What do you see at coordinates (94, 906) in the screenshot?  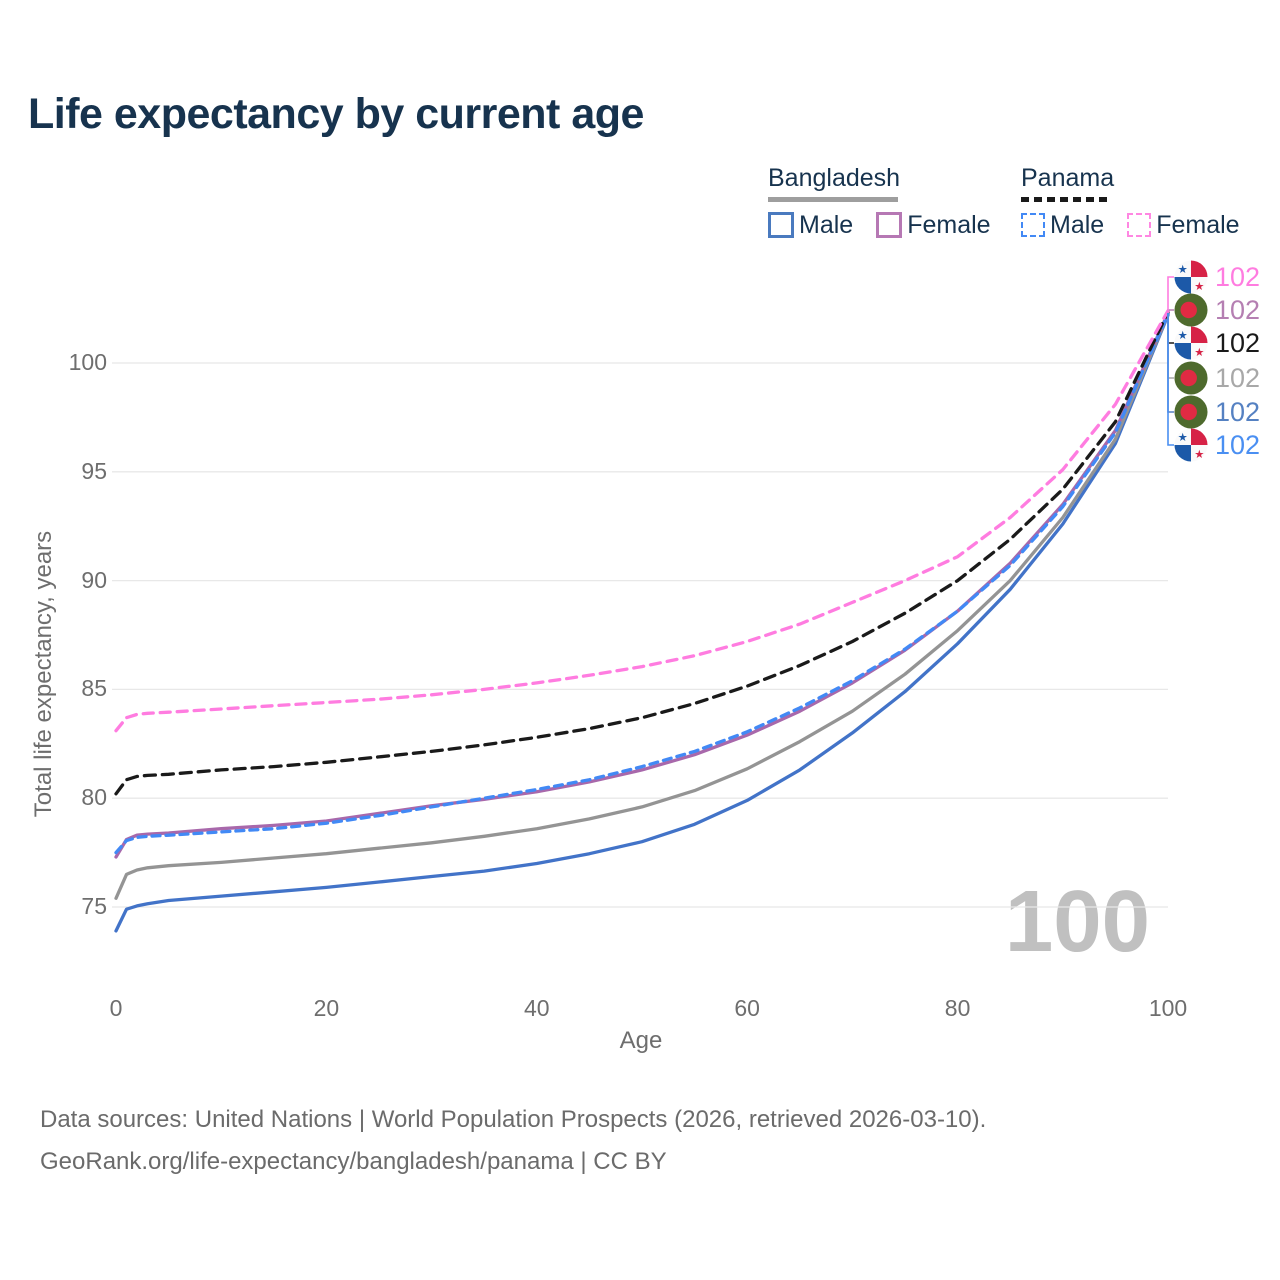 I see `y-tick-label-75: 75` at bounding box center [94, 906].